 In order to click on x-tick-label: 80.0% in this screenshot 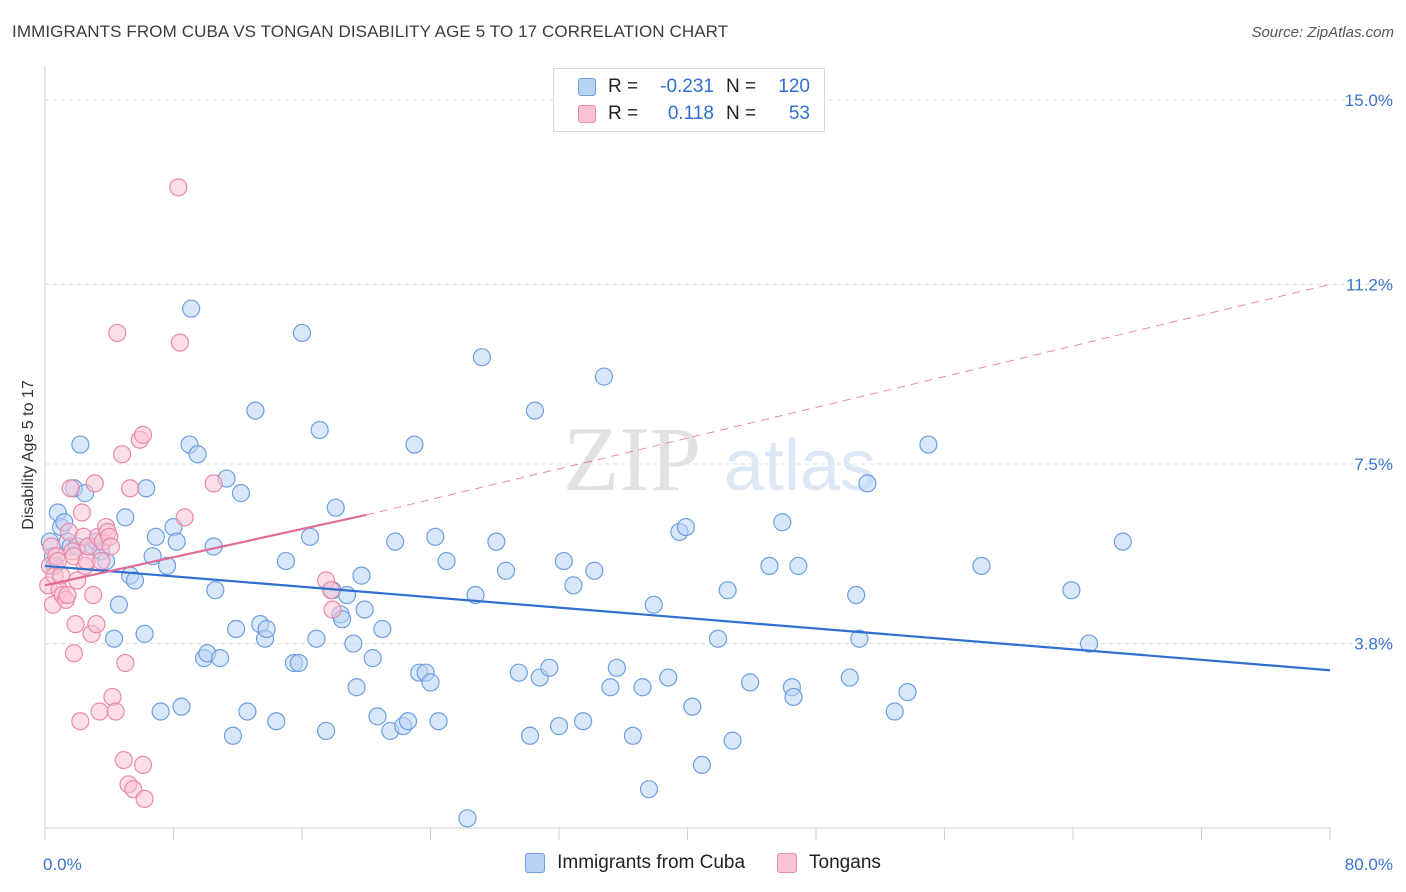, I will do `click(1369, 864)`.